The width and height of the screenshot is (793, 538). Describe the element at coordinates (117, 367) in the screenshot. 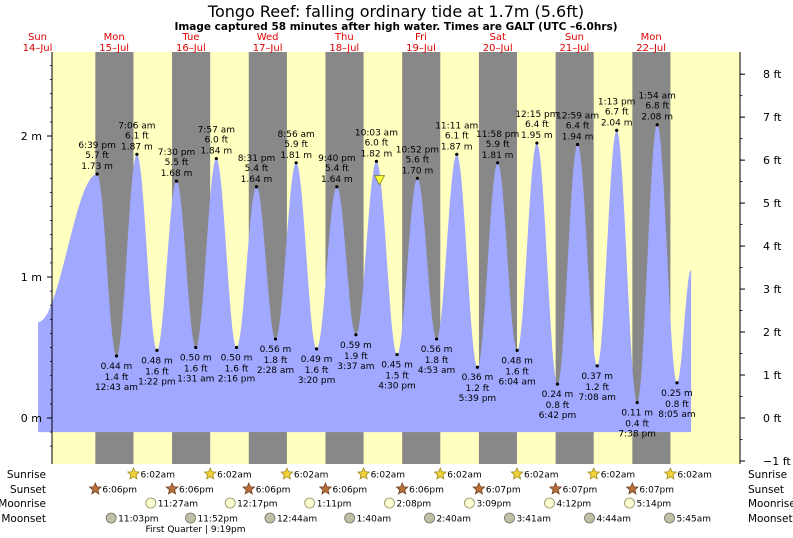

I see `low-tide-metres: 0.44 m` at that location.